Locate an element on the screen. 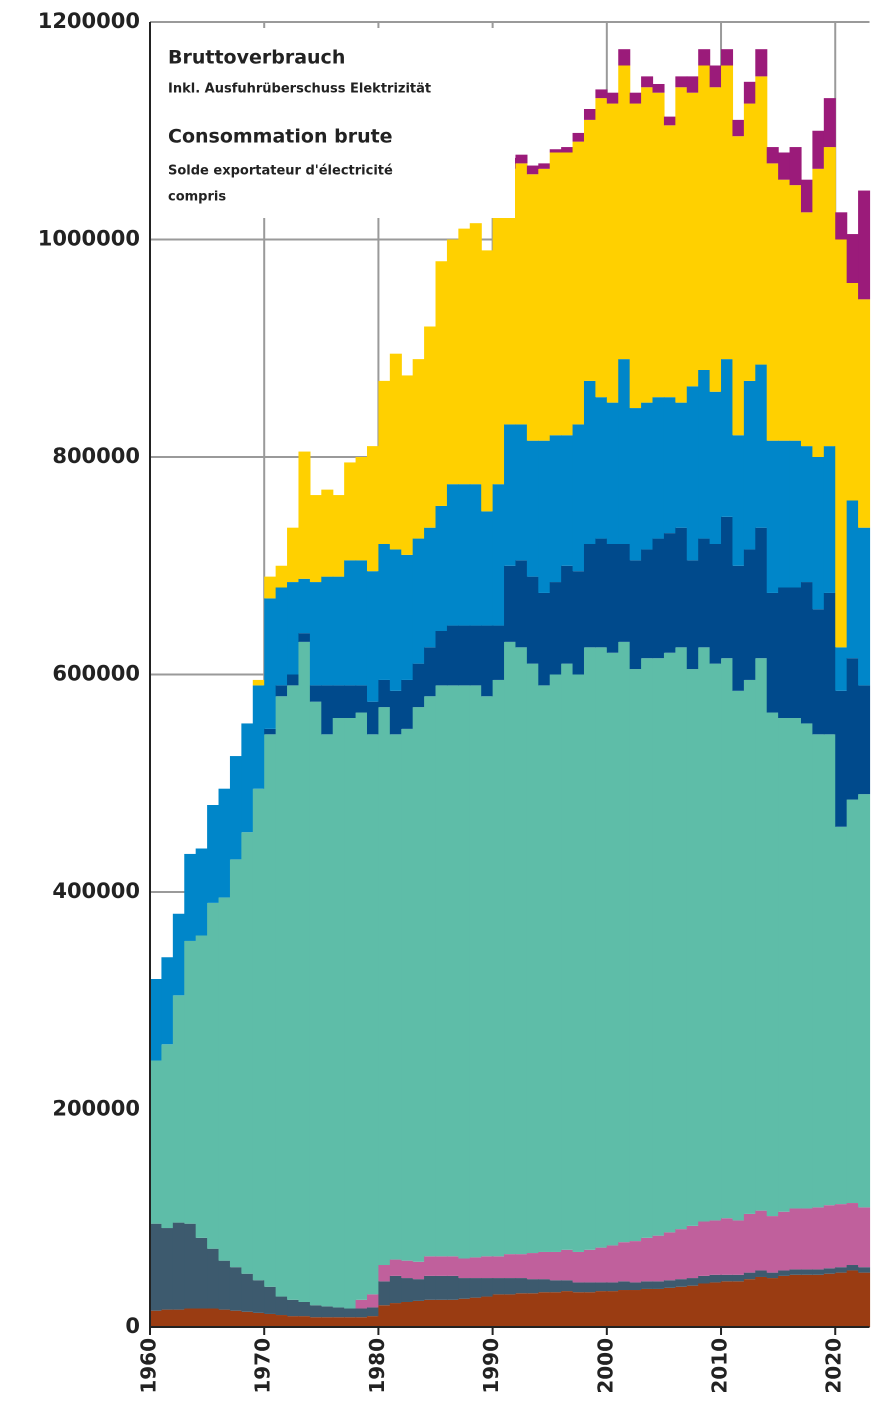 The height and width of the screenshot is (1415, 871). x-tick-label: 2000 is located at coordinates (605, 1366).